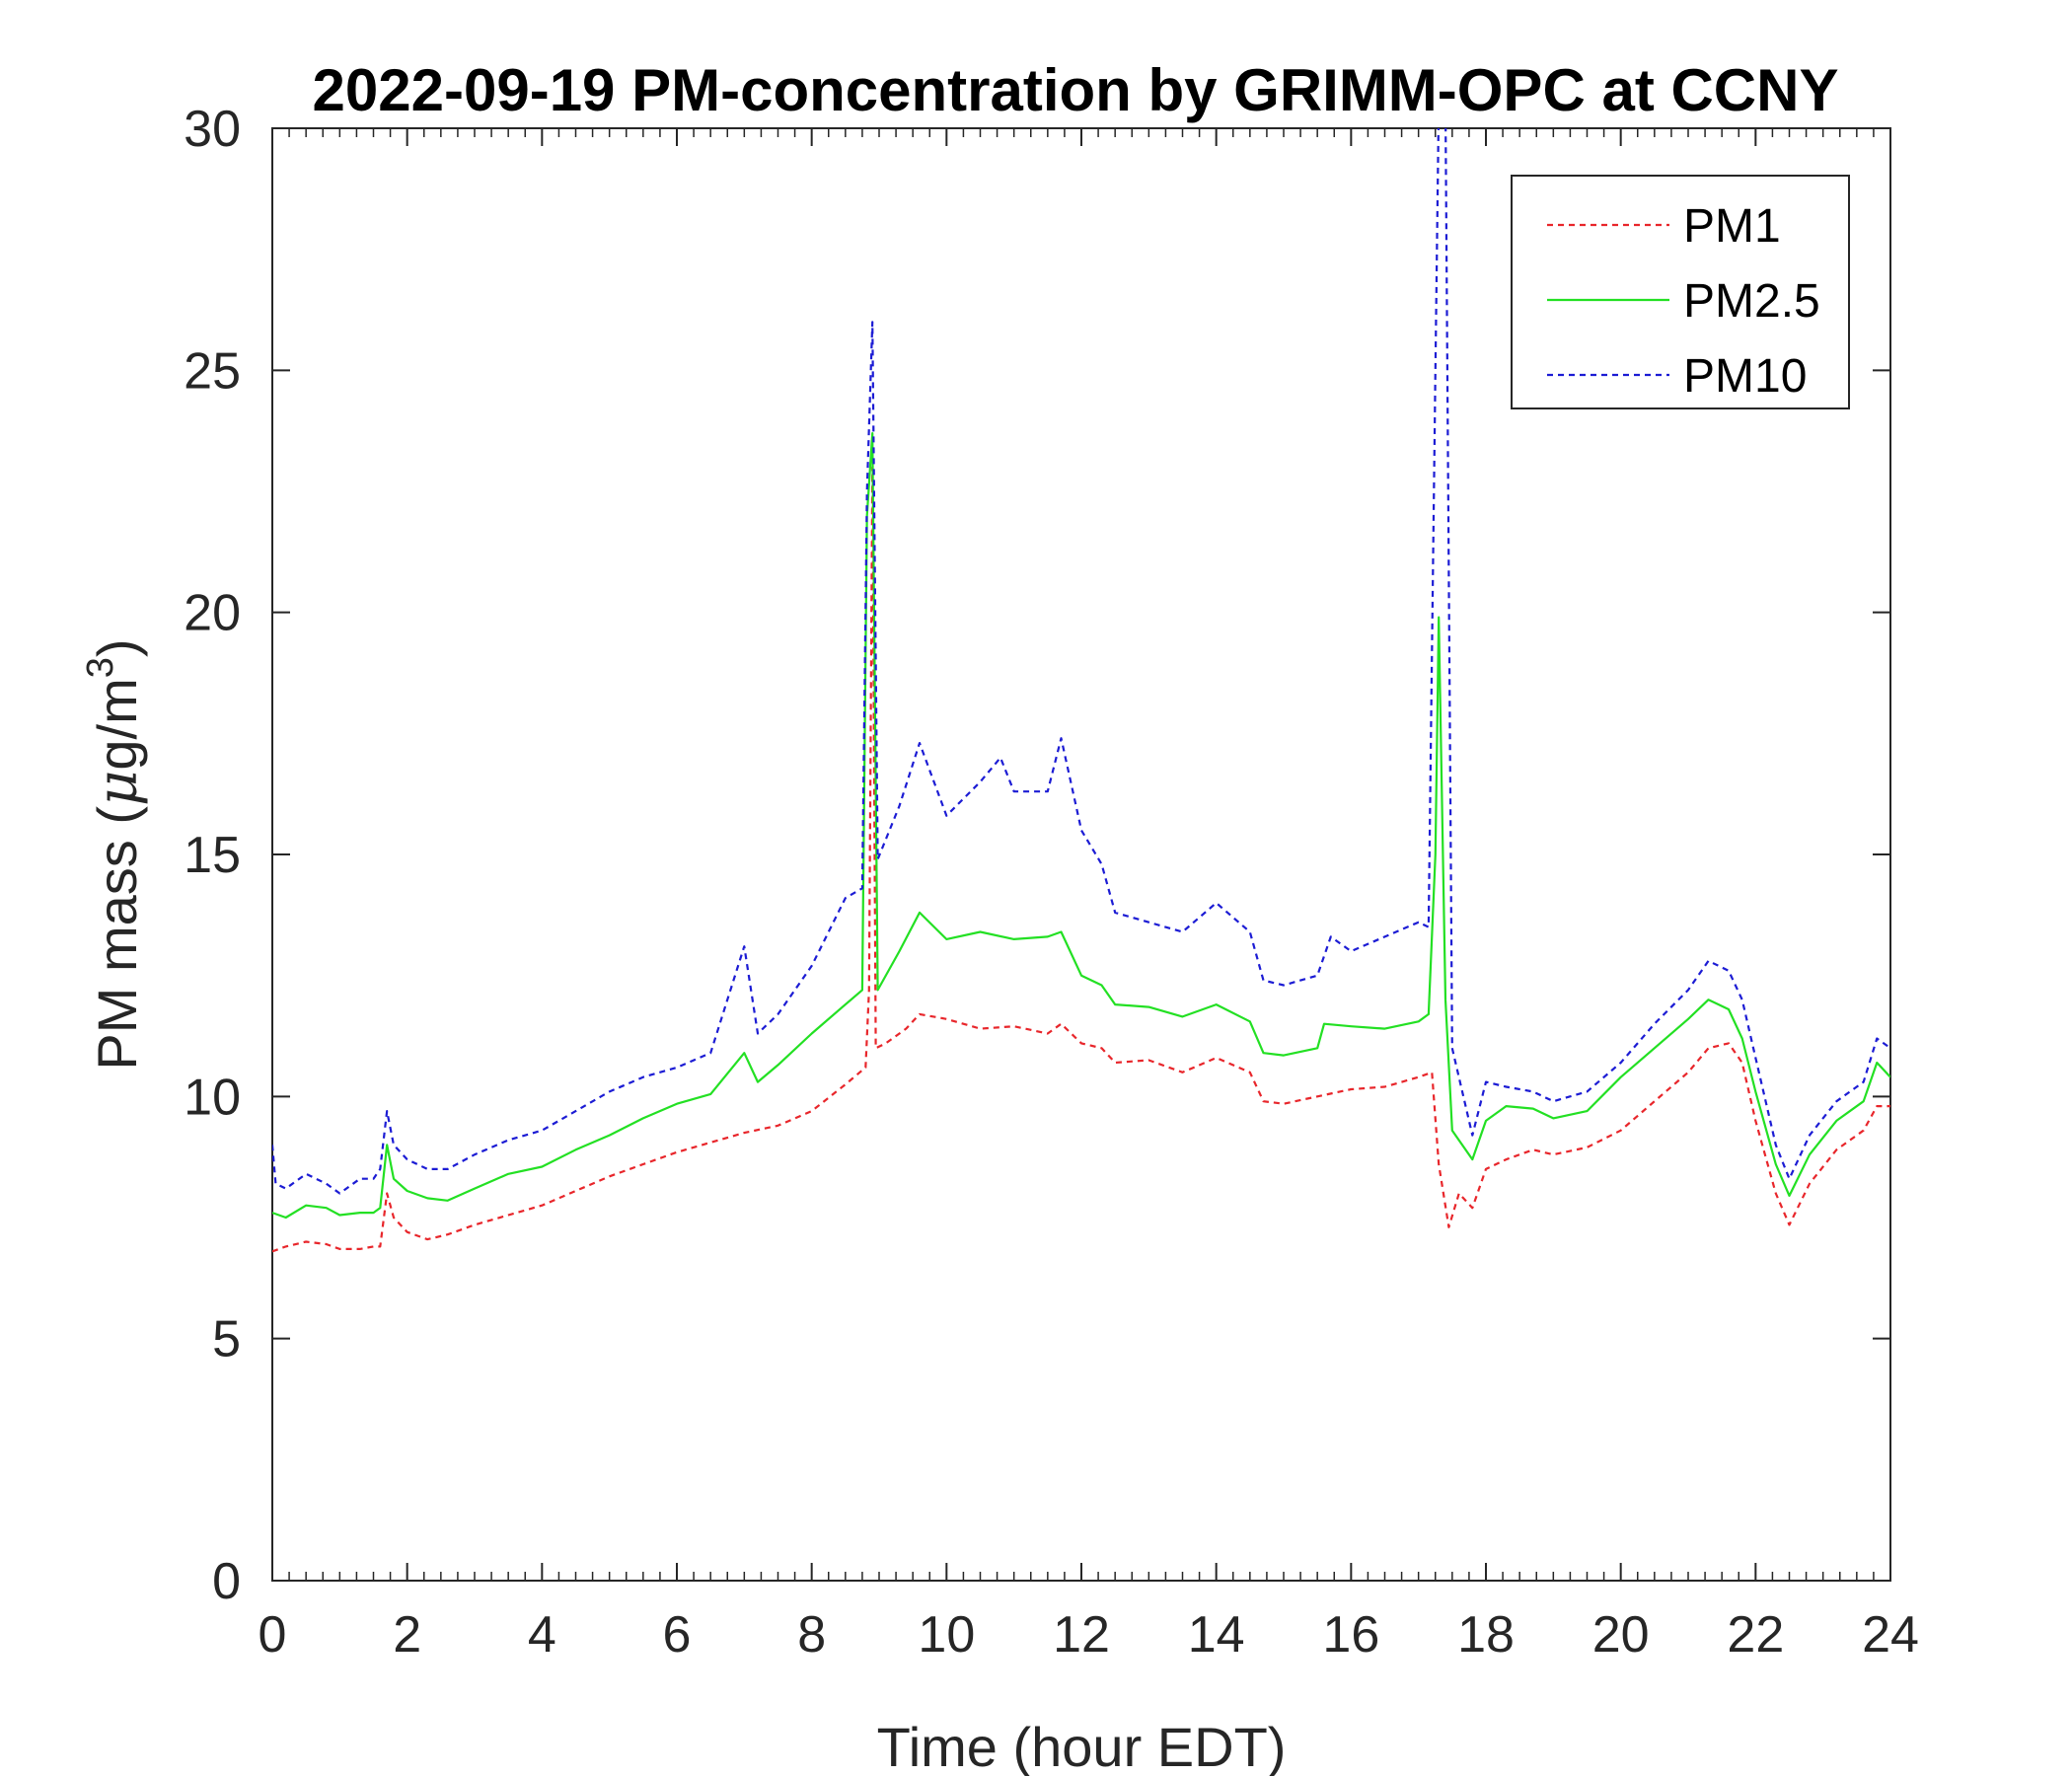 The width and height of the screenshot is (2072, 1776). I want to click on x-tick-label: 8, so click(812, 1635).